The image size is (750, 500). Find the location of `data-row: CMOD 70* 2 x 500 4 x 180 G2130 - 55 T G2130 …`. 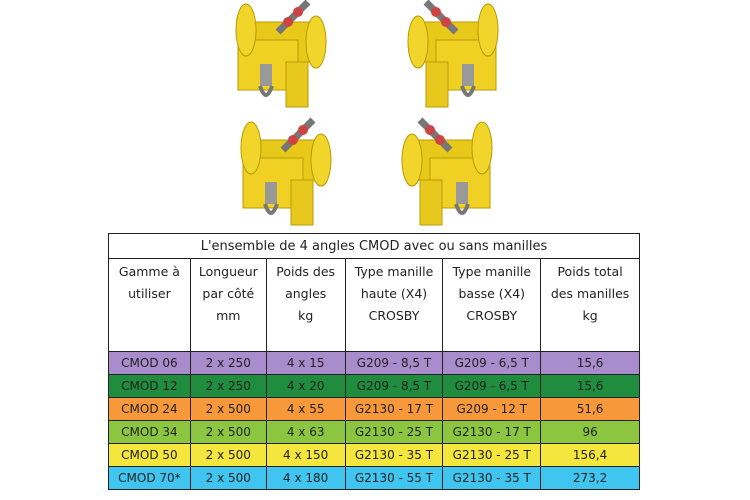

data-row: CMOD 70* 2 x 500 4 x 180 G2130 - 55 T G2130 … is located at coordinates (374, 478).